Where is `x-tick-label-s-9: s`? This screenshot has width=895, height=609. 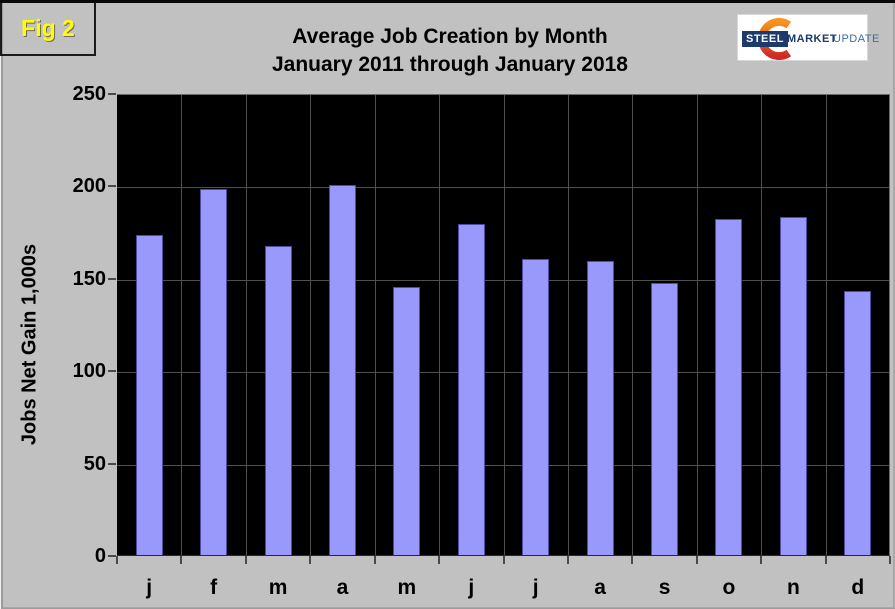
x-tick-label-s-9: s is located at coordinates (664, 587).